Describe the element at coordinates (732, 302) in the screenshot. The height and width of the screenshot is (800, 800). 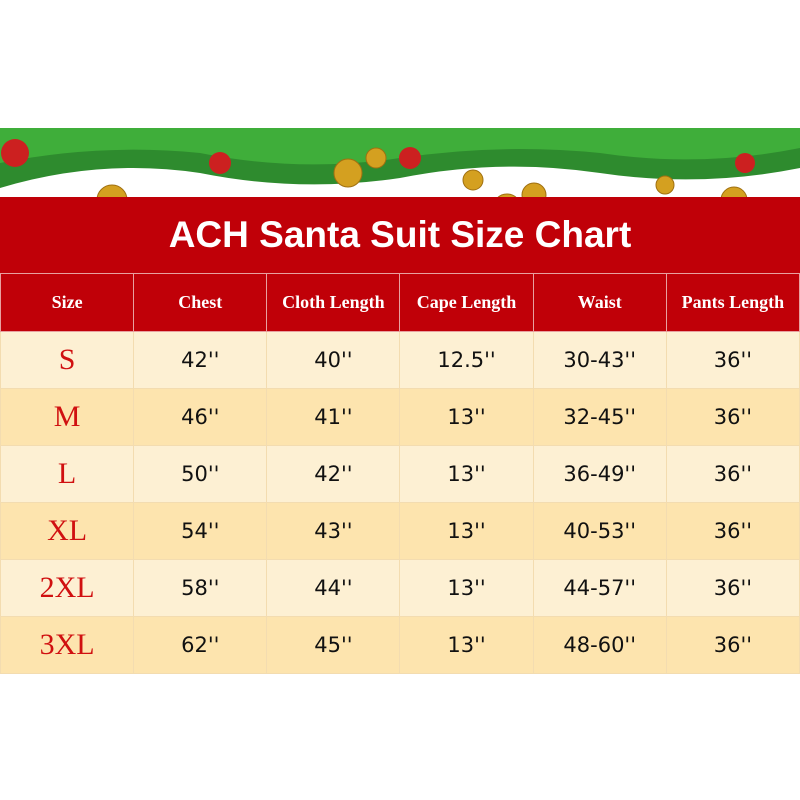
I see `column-header: Pants Length` at that location.